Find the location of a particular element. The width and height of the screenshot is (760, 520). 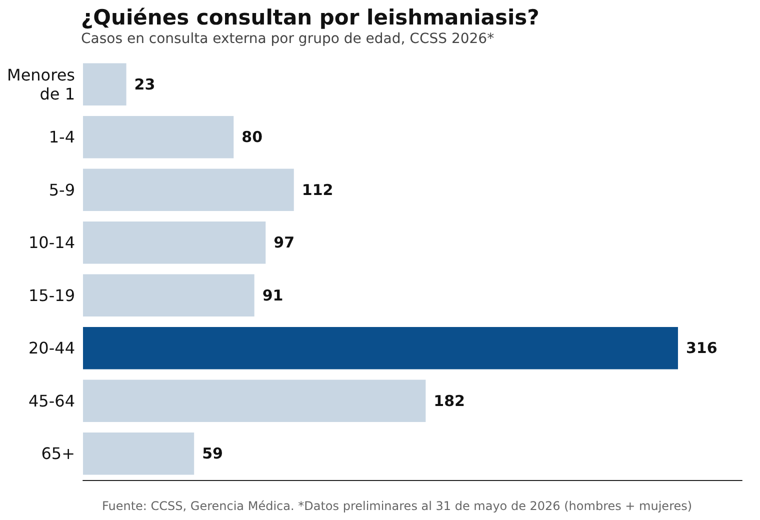

data-label: 97 is located at coordinates (284, 243).